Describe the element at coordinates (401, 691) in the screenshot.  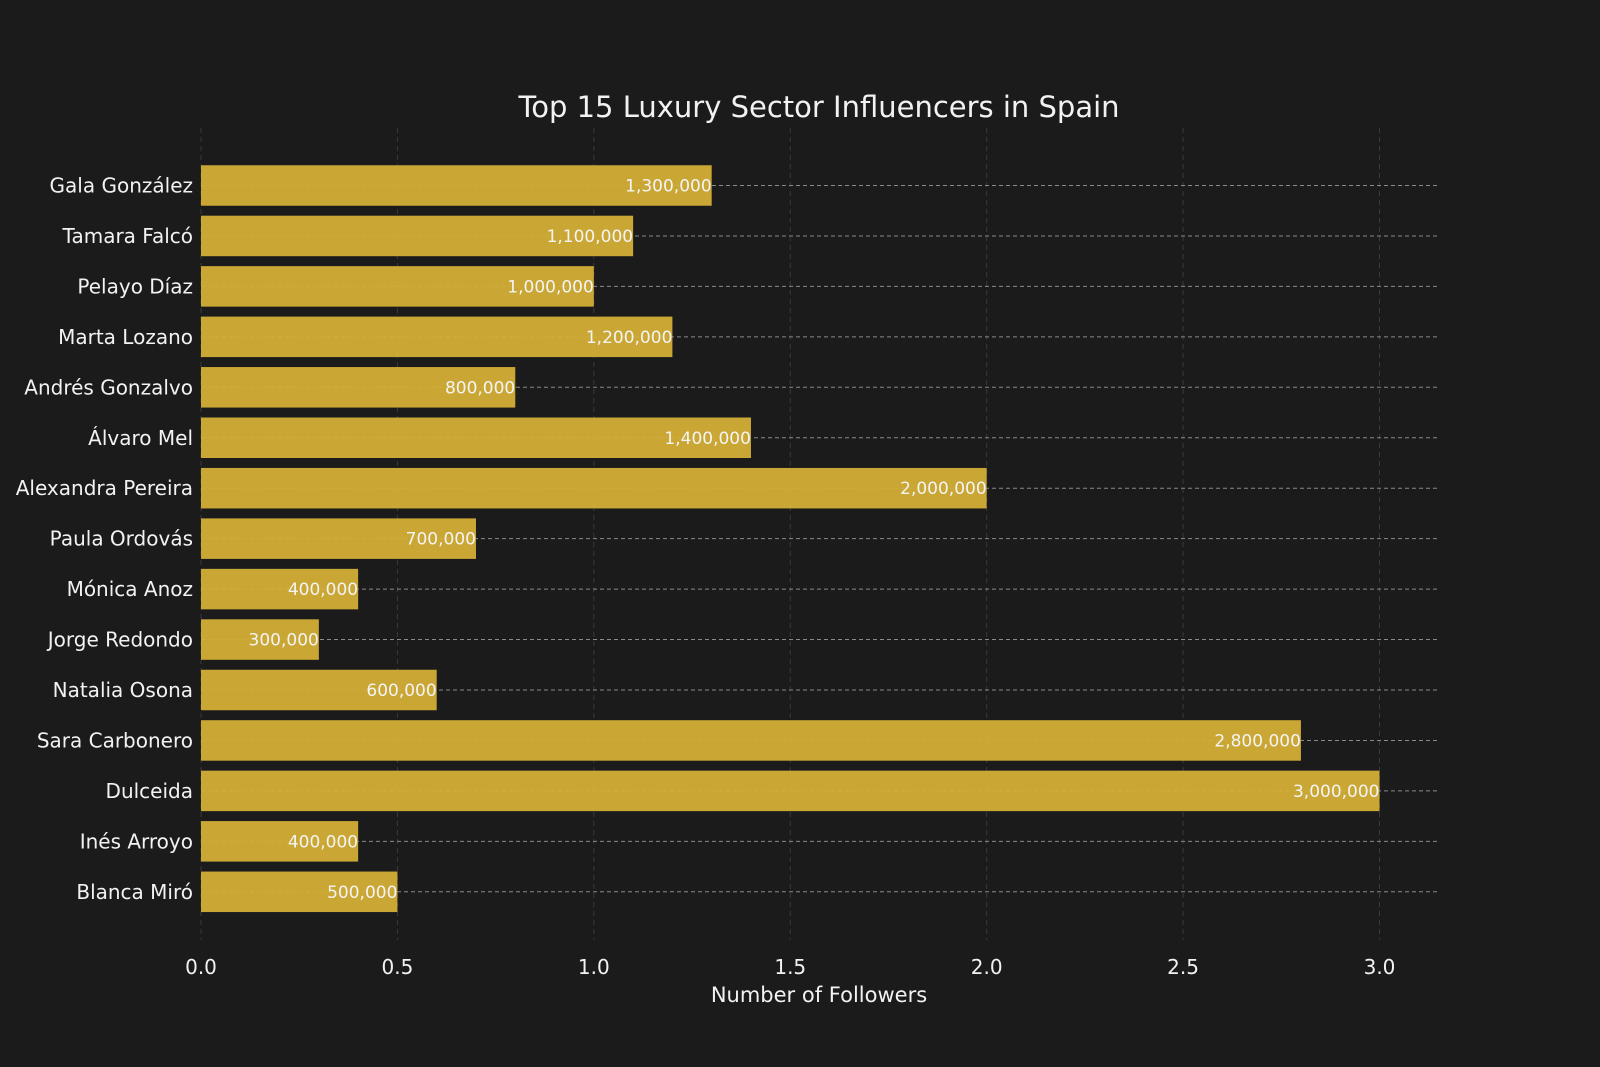
I see `bar-value-label: 600,000` at that location.